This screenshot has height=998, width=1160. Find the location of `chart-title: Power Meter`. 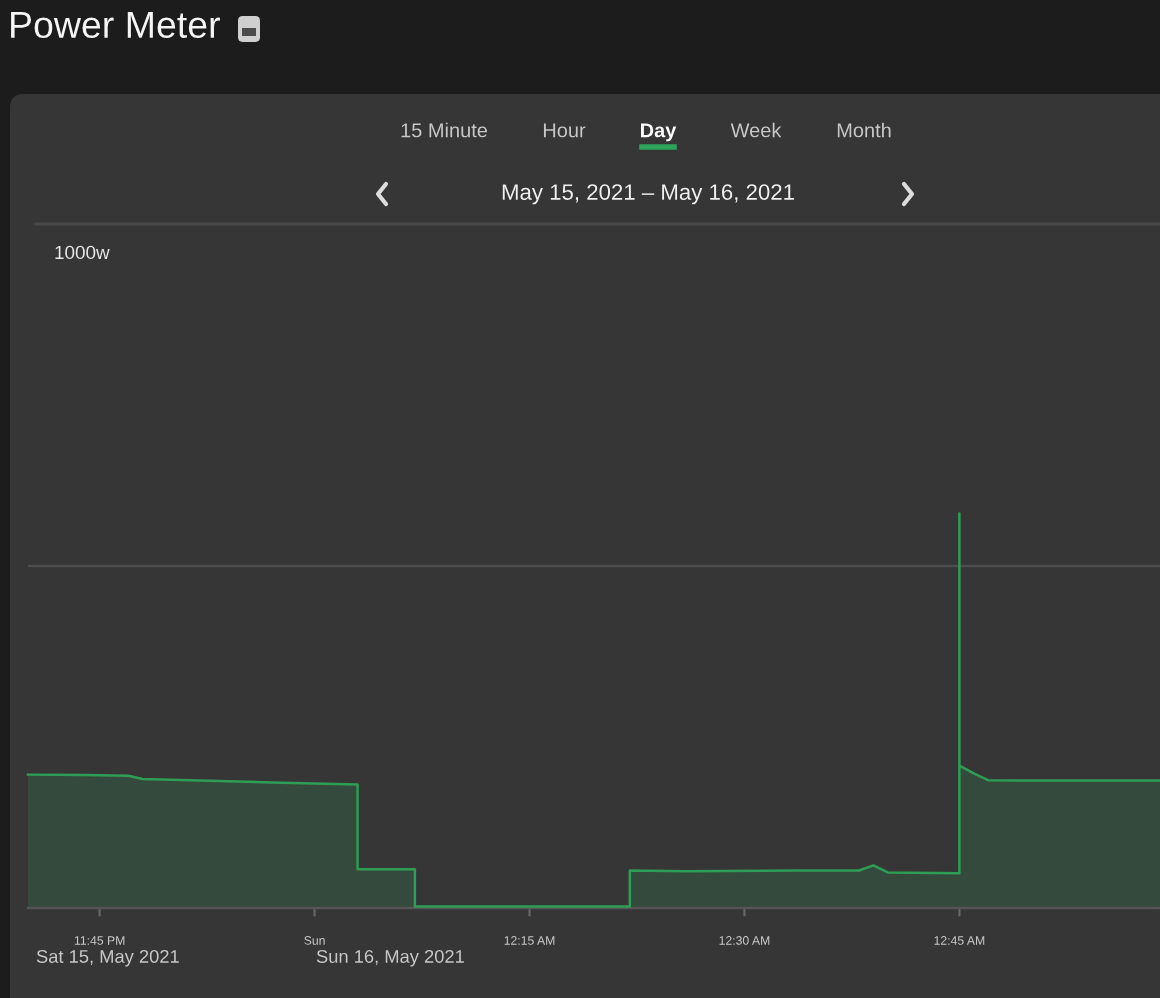

chart-title: Power Meter is located at coordinates (115, 25).